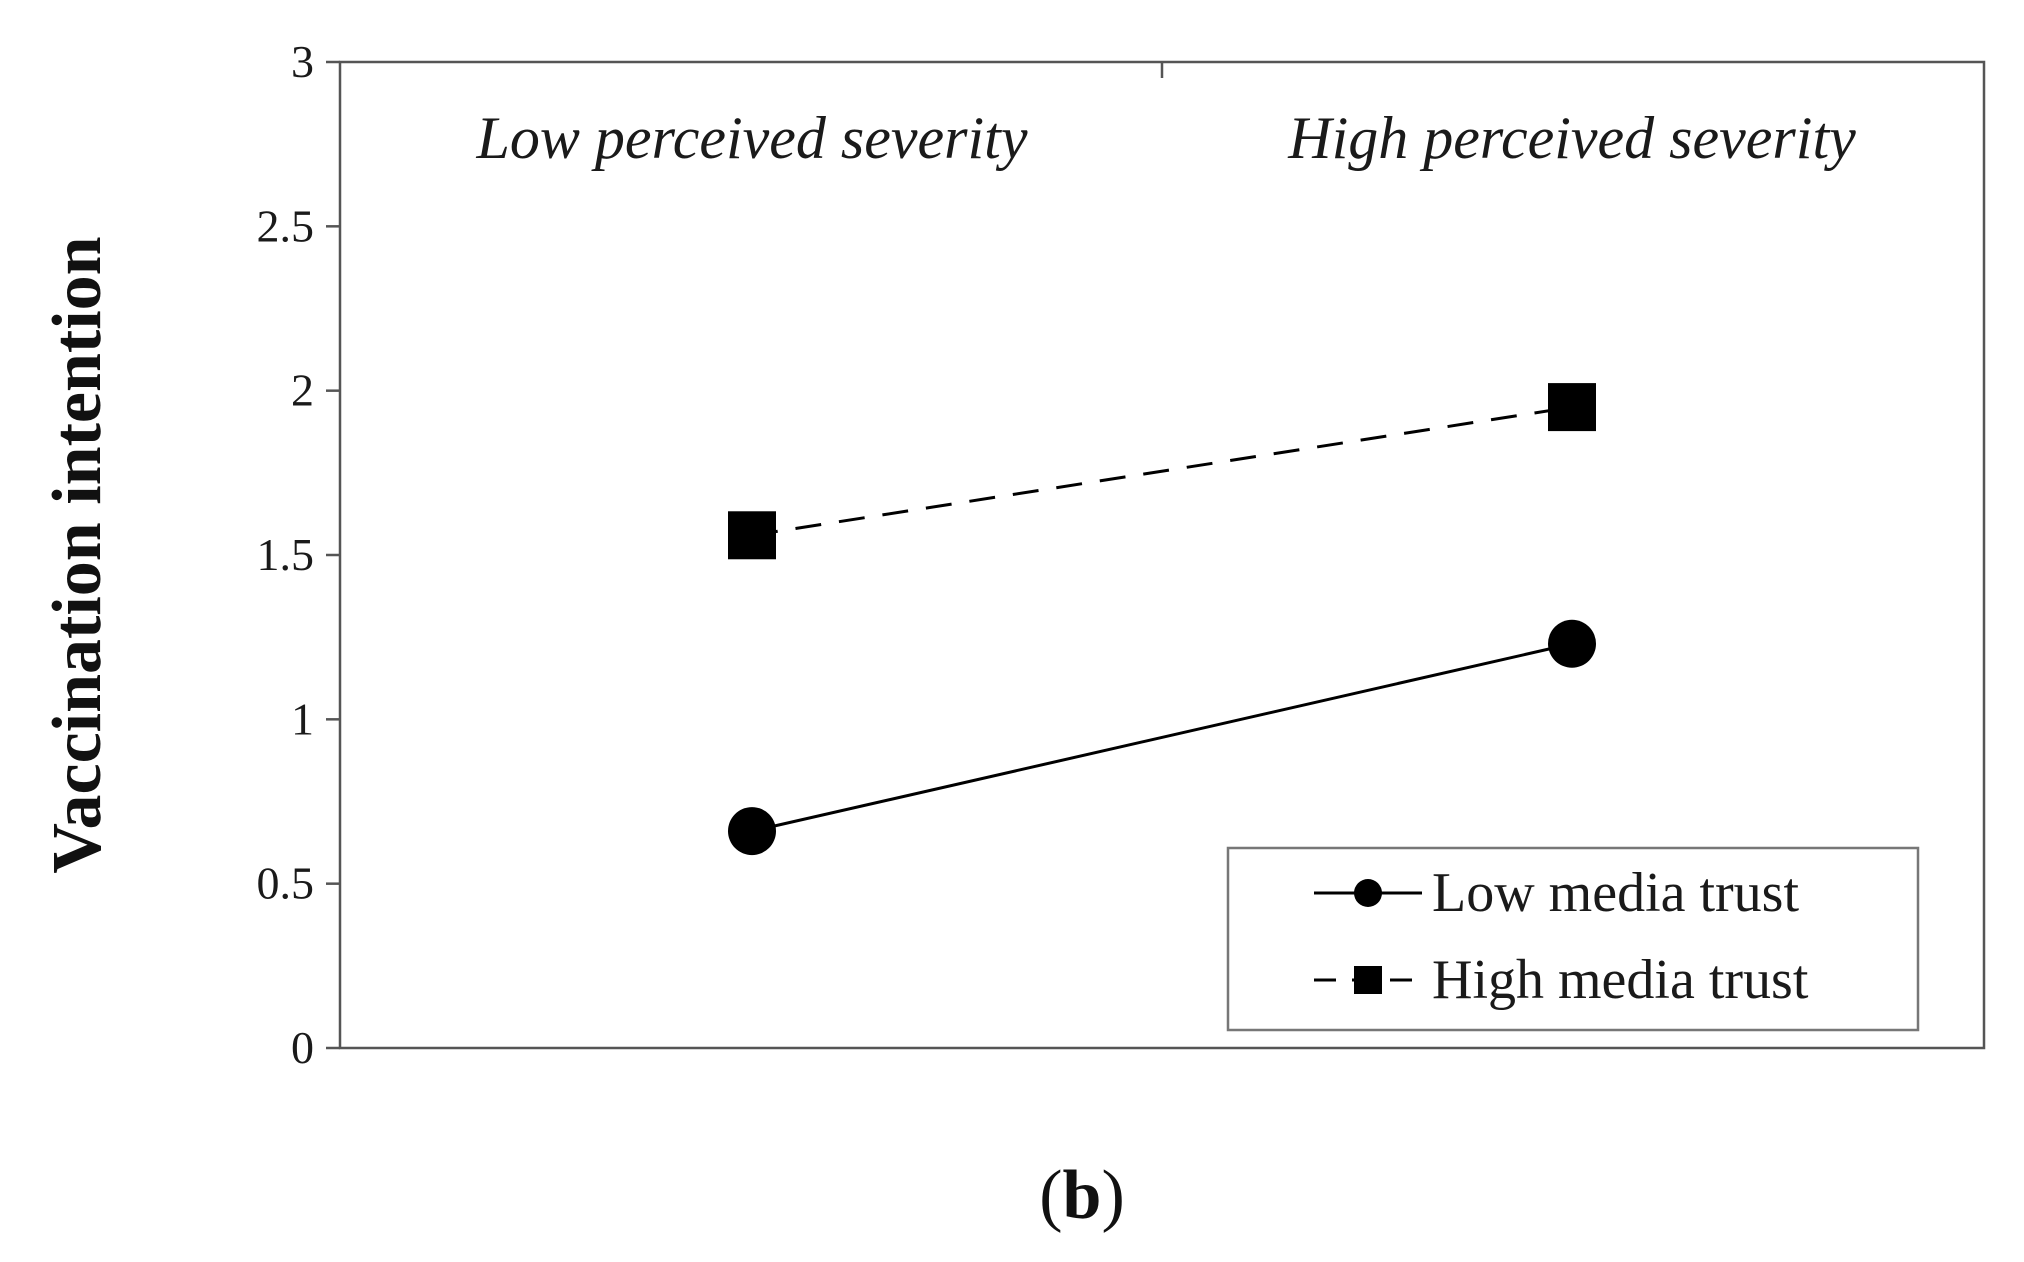 The height and width of the screenshot is (1262, 2024). I want to click on legend-label-high-media-trust: High media trust, so click(1620, 980).